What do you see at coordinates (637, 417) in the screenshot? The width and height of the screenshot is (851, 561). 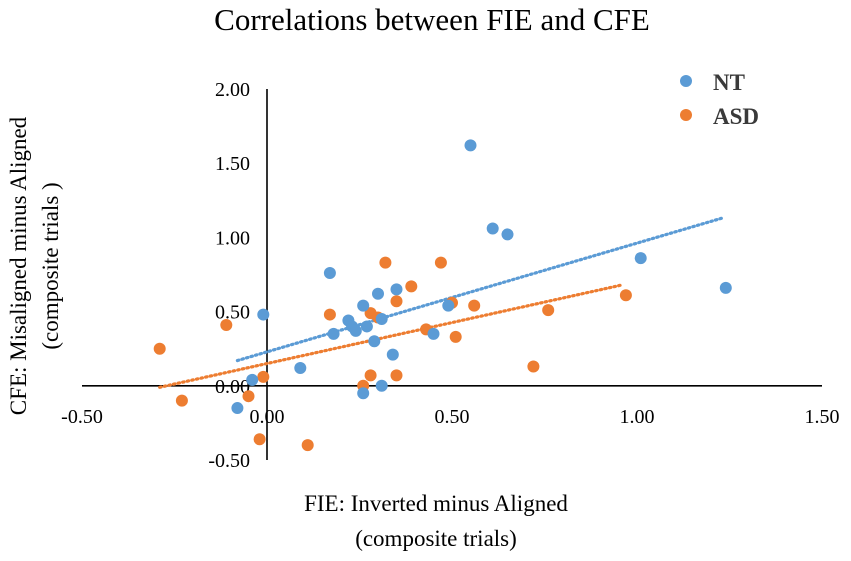 I see `x-tick-label: 1.00` at bounding box center [637, 417].